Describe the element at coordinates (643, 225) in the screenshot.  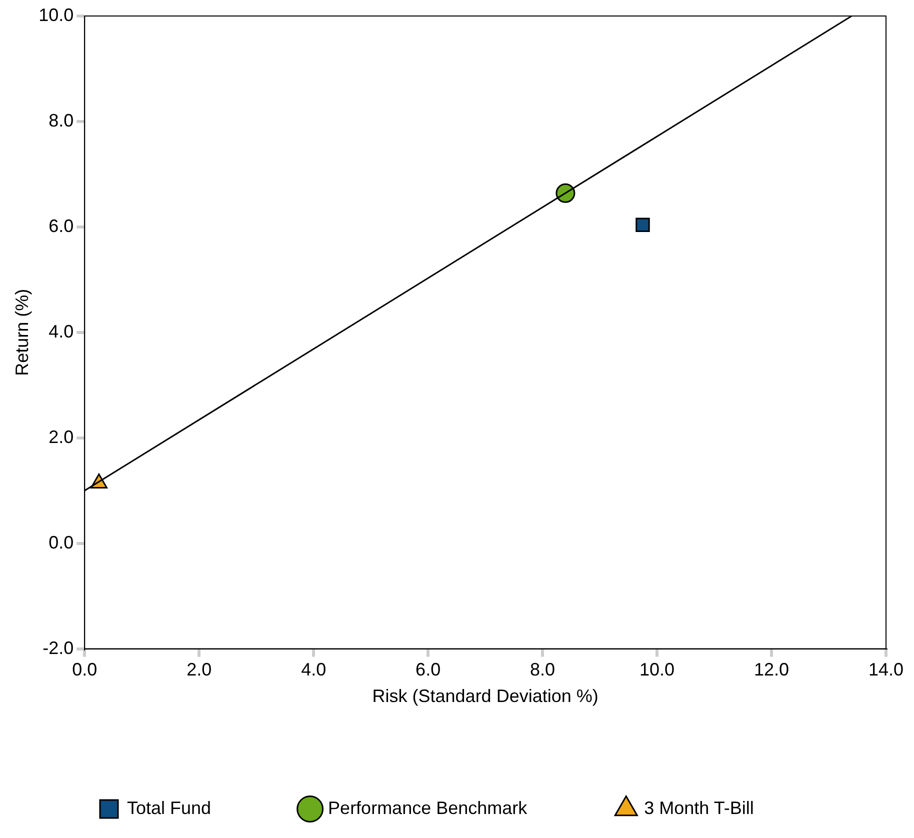
I see `point` at that location.